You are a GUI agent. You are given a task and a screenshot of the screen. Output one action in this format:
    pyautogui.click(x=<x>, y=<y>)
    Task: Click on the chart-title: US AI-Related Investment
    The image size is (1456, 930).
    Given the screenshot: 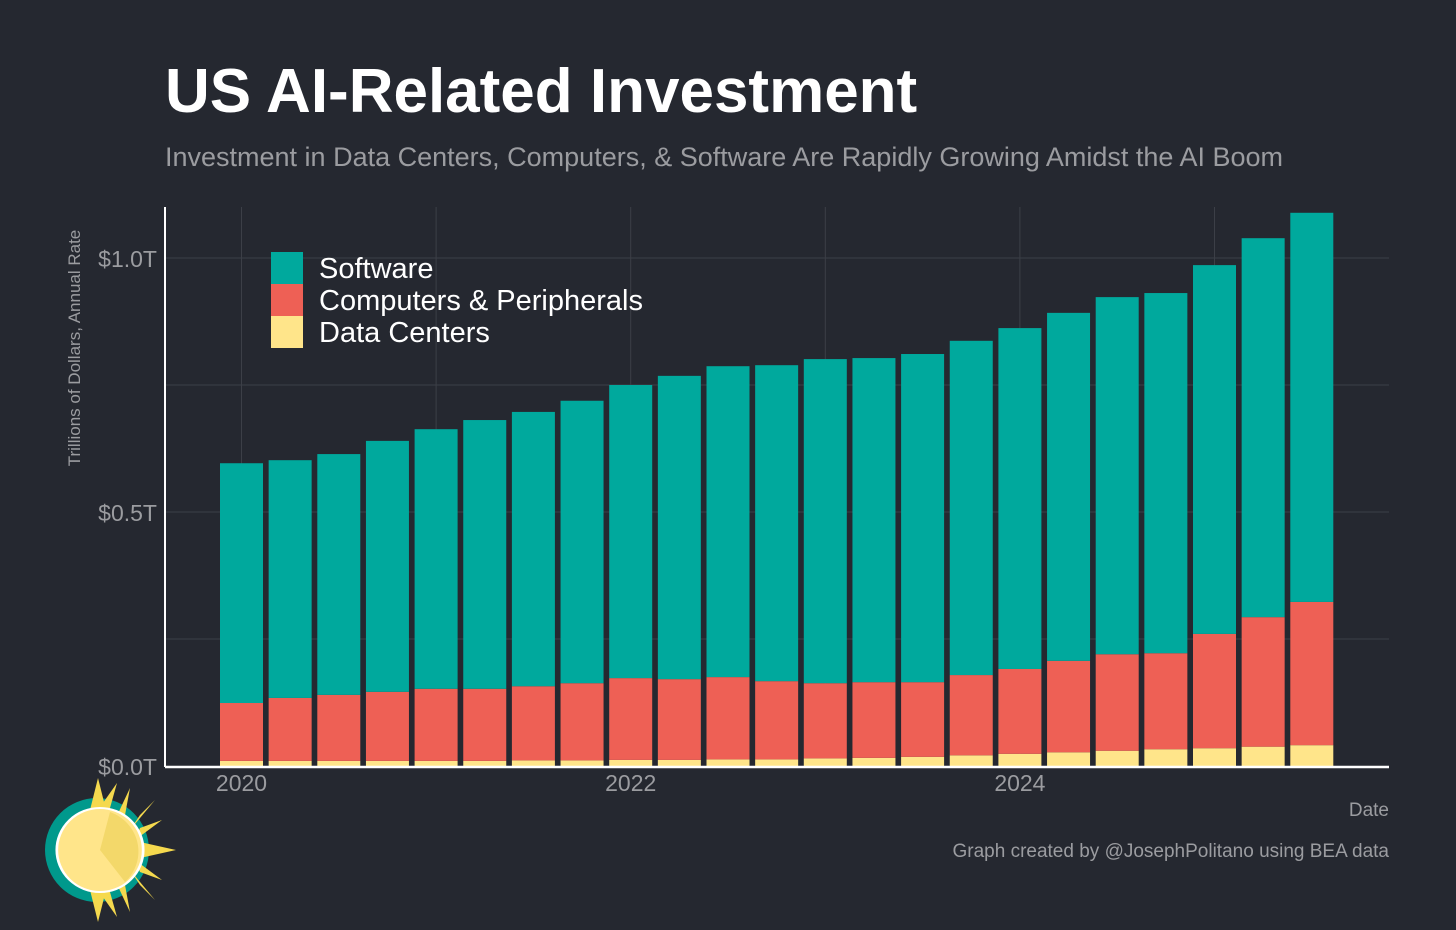 What is the action you would take?
    pyautogui.click(x=541, y=91)
    